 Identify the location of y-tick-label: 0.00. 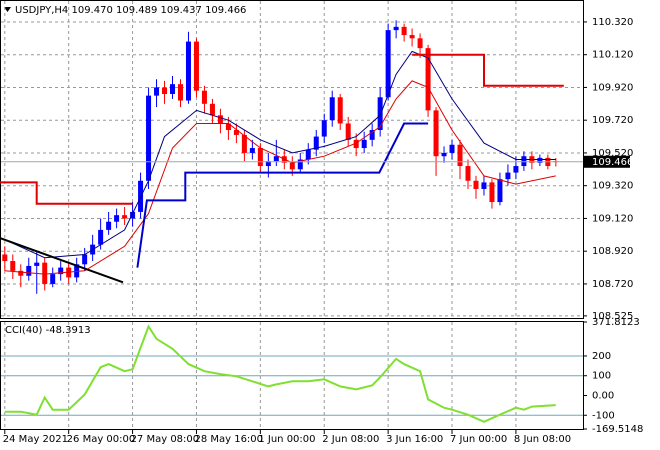
(603, 395).